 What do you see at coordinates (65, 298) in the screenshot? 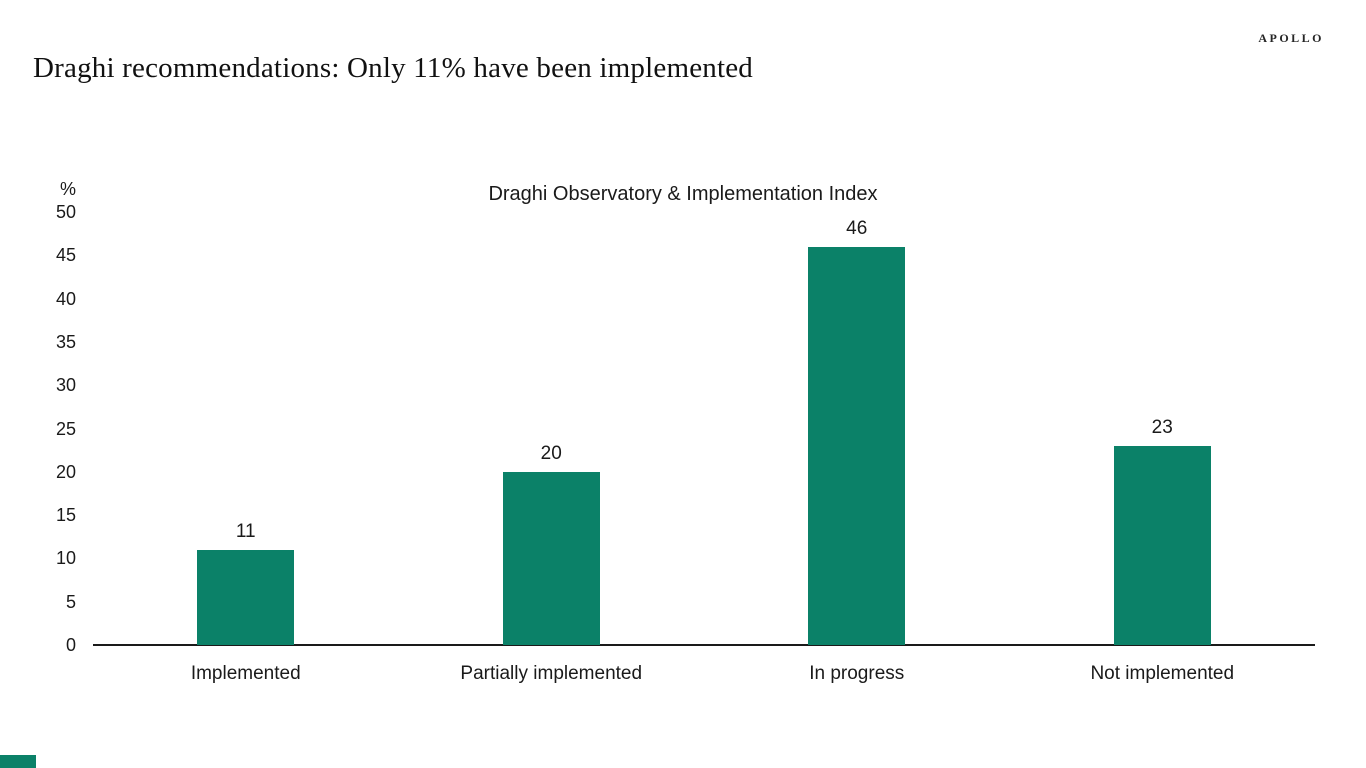
I see `y-tick-label: 40` at bounding box center [65, 298].